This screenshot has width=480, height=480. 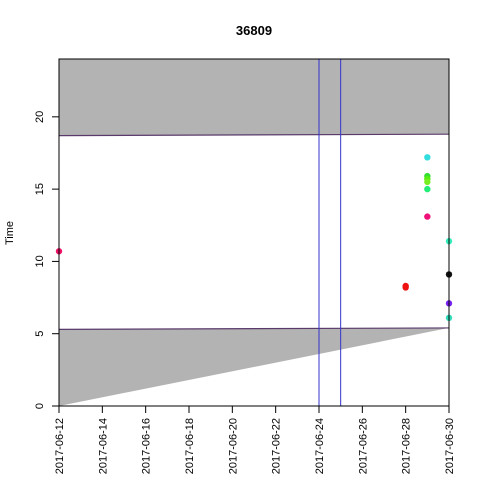 What do you see at coordinates (254, 328) in the screenshot?
I see `band-edge-lower` at bounding box center [254, 328].